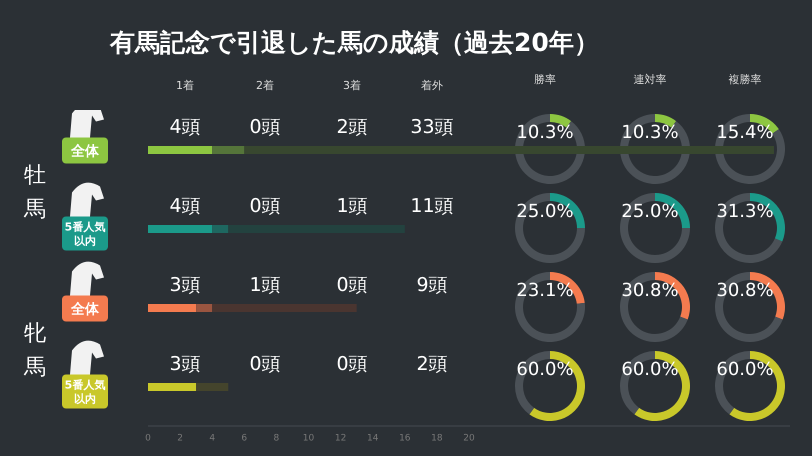 Image resolution: width=812 pixels, height=456 pixels. I want to click on text: 1着, so click(185, 85).